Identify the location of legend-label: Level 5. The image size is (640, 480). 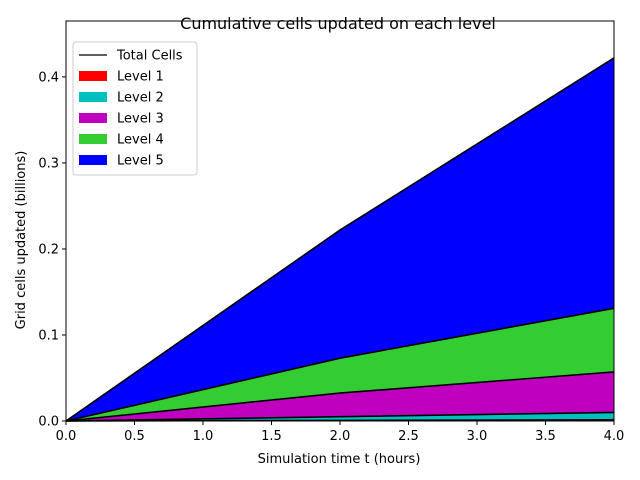
(140, 161).